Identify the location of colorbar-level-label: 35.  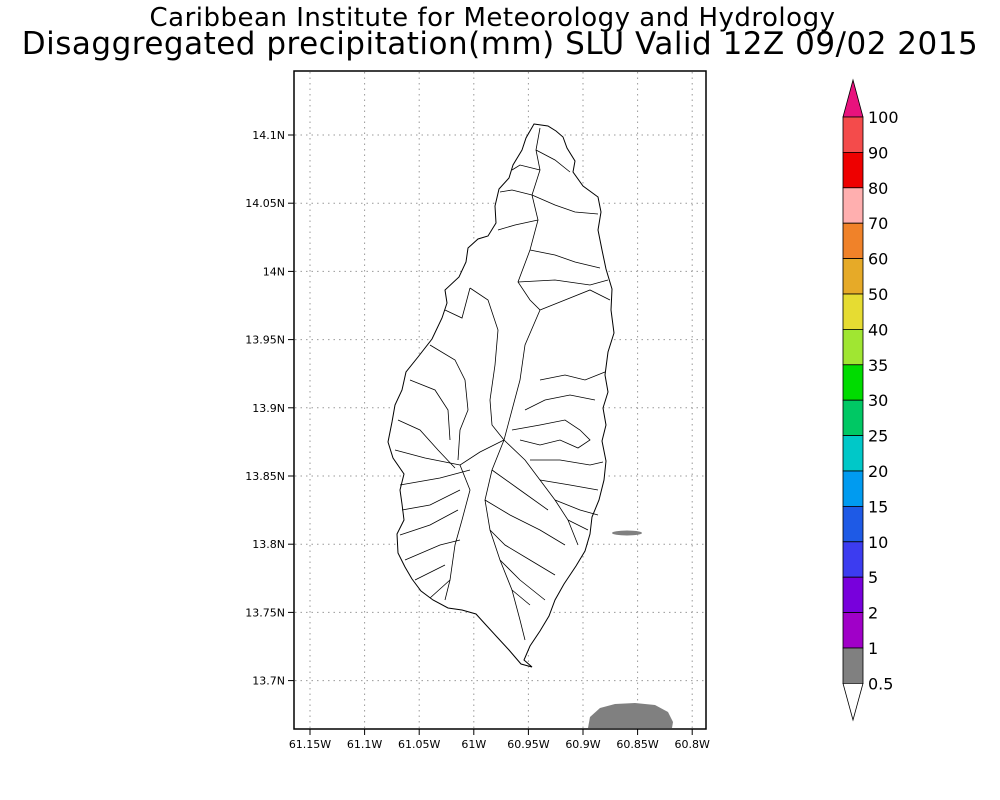
(878, 365).